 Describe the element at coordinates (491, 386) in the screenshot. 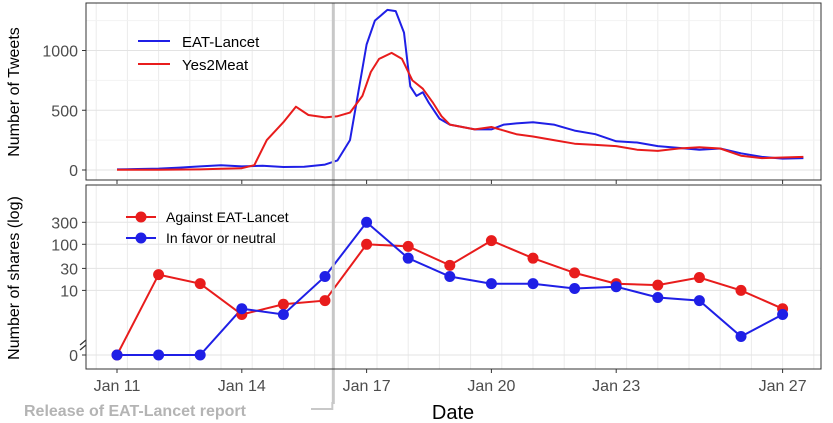

I see `x-tick-label: Jan 20` at that location.